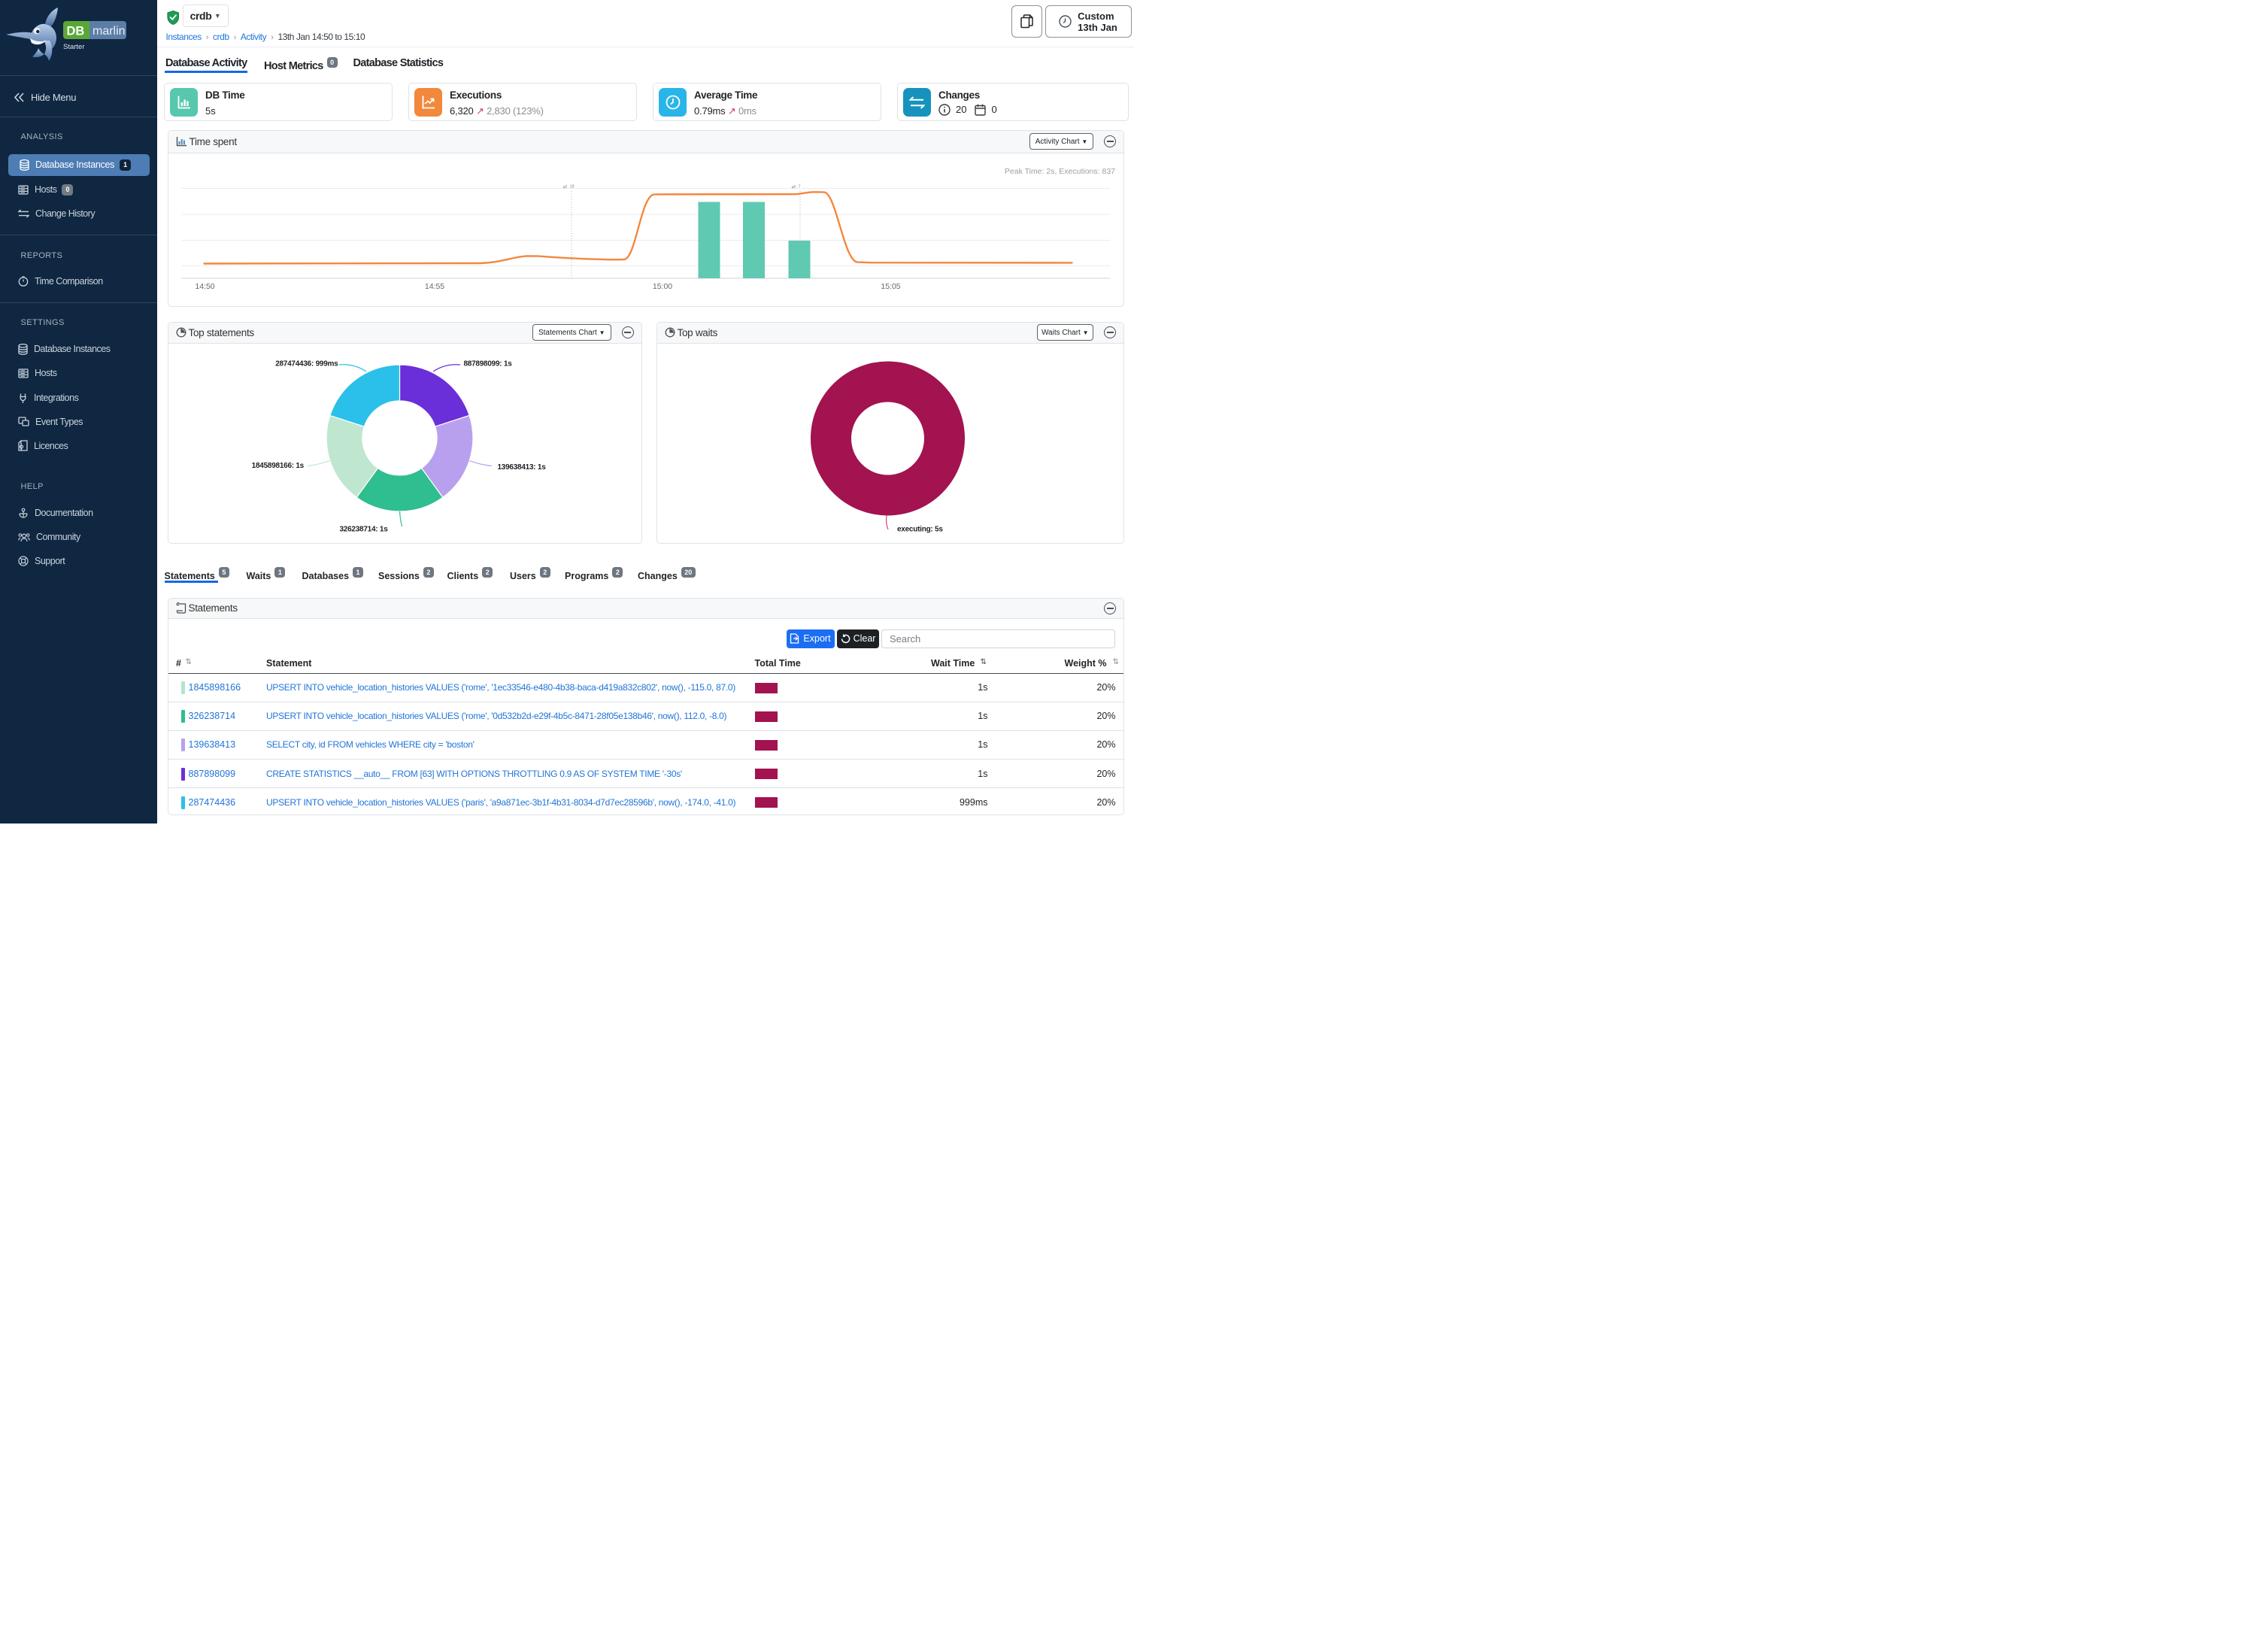 Image resolution: width=2268 pixels, height=1647 pixels. Describe the element at coordinates (306, 363) in the screenshot. I see `svg-text: 287474436: 999ms` at that location.